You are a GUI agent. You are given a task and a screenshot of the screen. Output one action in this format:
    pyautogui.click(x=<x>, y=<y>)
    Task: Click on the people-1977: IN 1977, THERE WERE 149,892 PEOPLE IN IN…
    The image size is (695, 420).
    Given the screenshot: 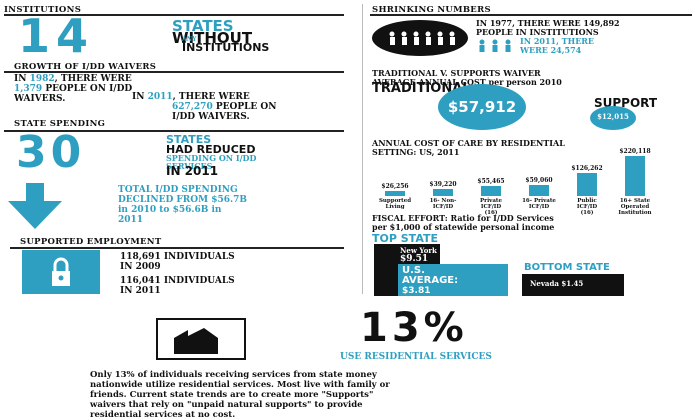 What is the action you would take?
    pyautogui.click(x=548, y=27)
    